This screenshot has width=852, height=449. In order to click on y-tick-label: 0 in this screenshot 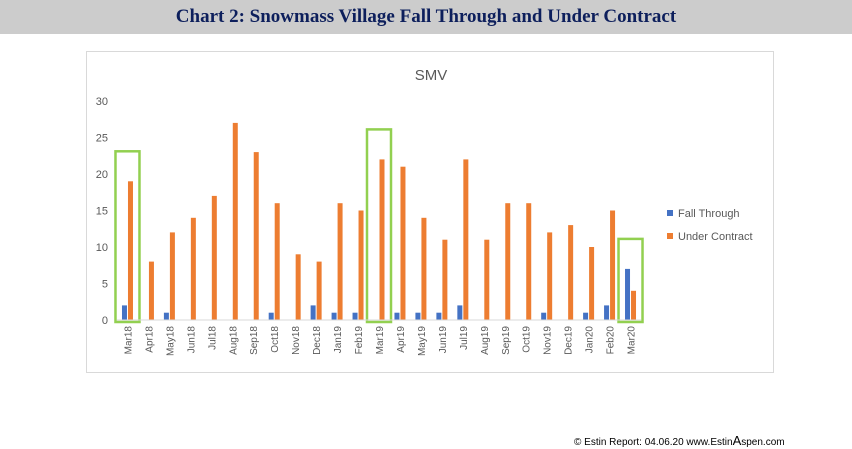, I will do `click(105, 321)`.